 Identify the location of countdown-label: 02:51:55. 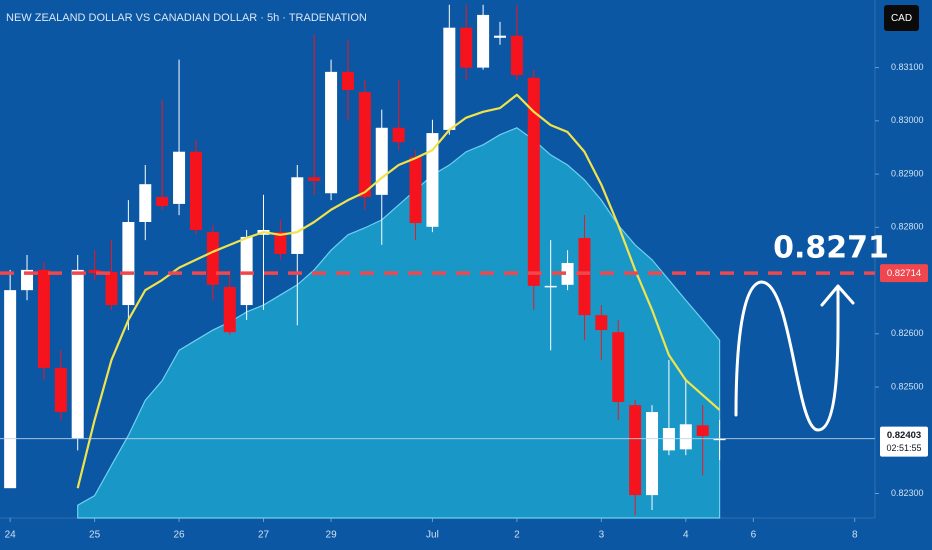
(903, 448).